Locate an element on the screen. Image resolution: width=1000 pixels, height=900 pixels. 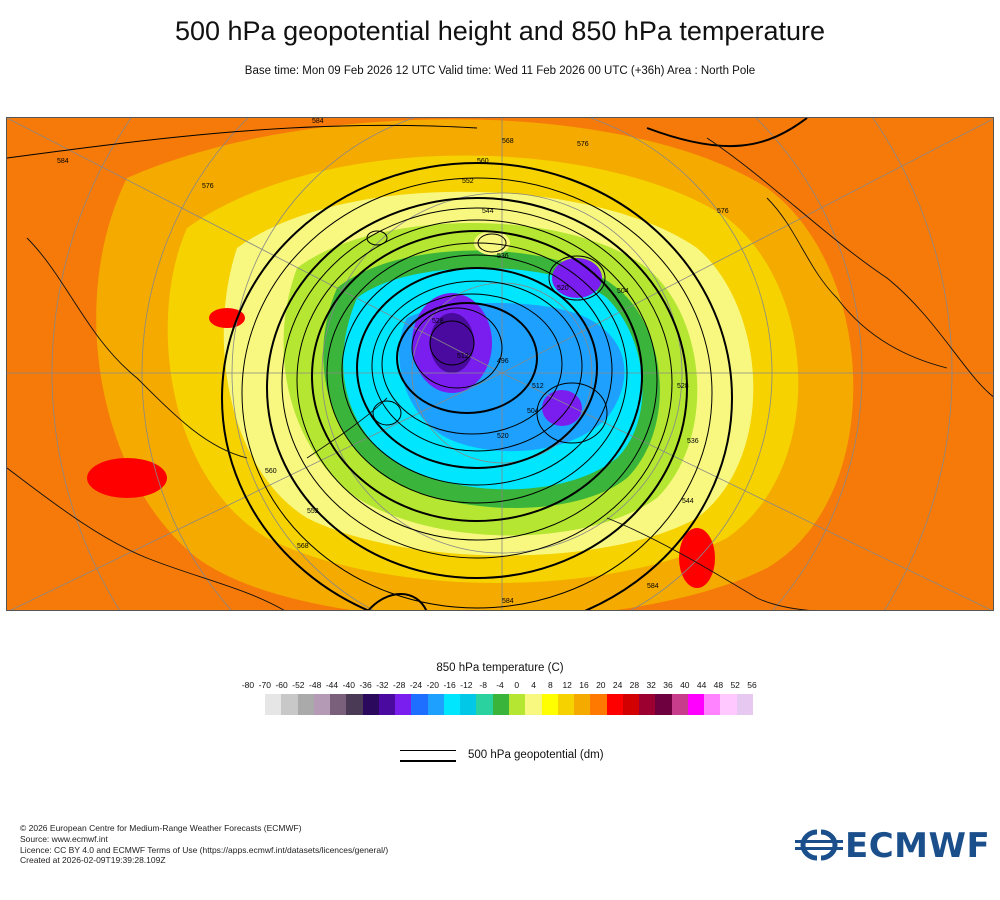
scale-tick-label: -40 is located at coordinates (348, 685).